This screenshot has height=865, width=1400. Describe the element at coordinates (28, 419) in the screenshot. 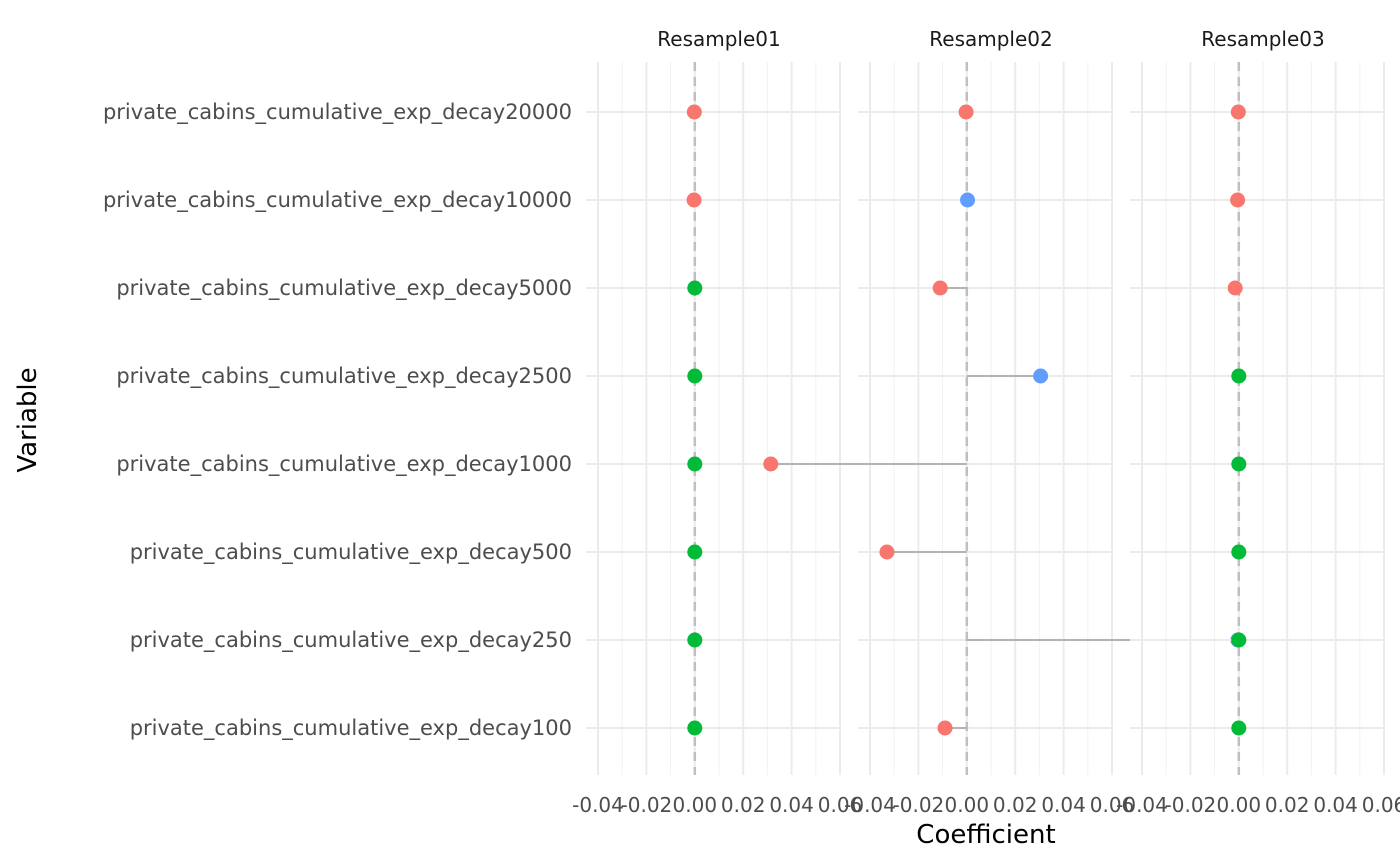

I see `y-axis-title: Variable` at that location.